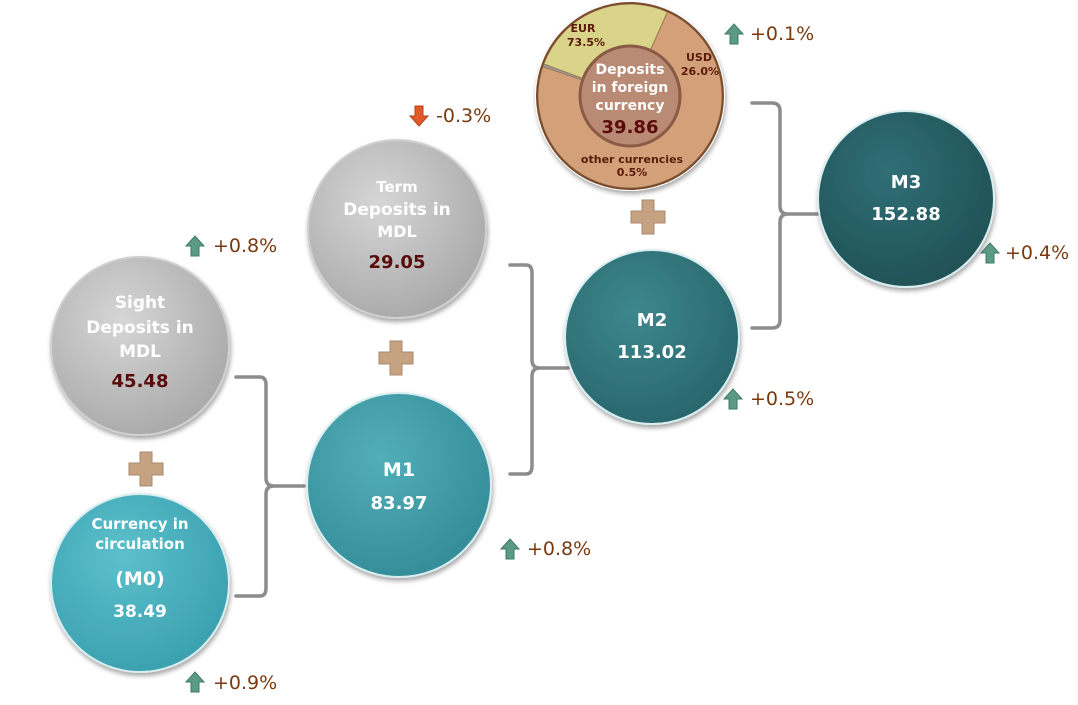 The width and height of the screenshot is (1078, 705). I want to click on foreign-label-line-1: Deposits, so click(630, 70).